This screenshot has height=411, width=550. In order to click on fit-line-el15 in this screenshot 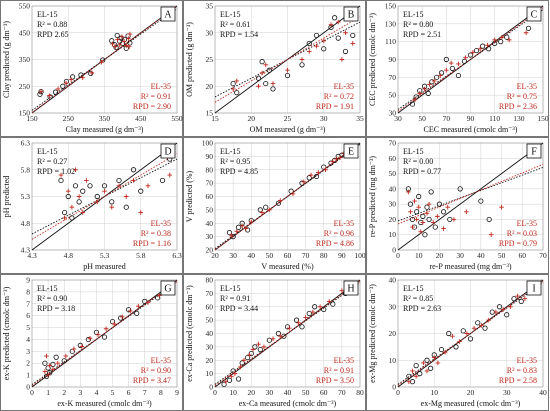, I will do `click(104, 59)`.